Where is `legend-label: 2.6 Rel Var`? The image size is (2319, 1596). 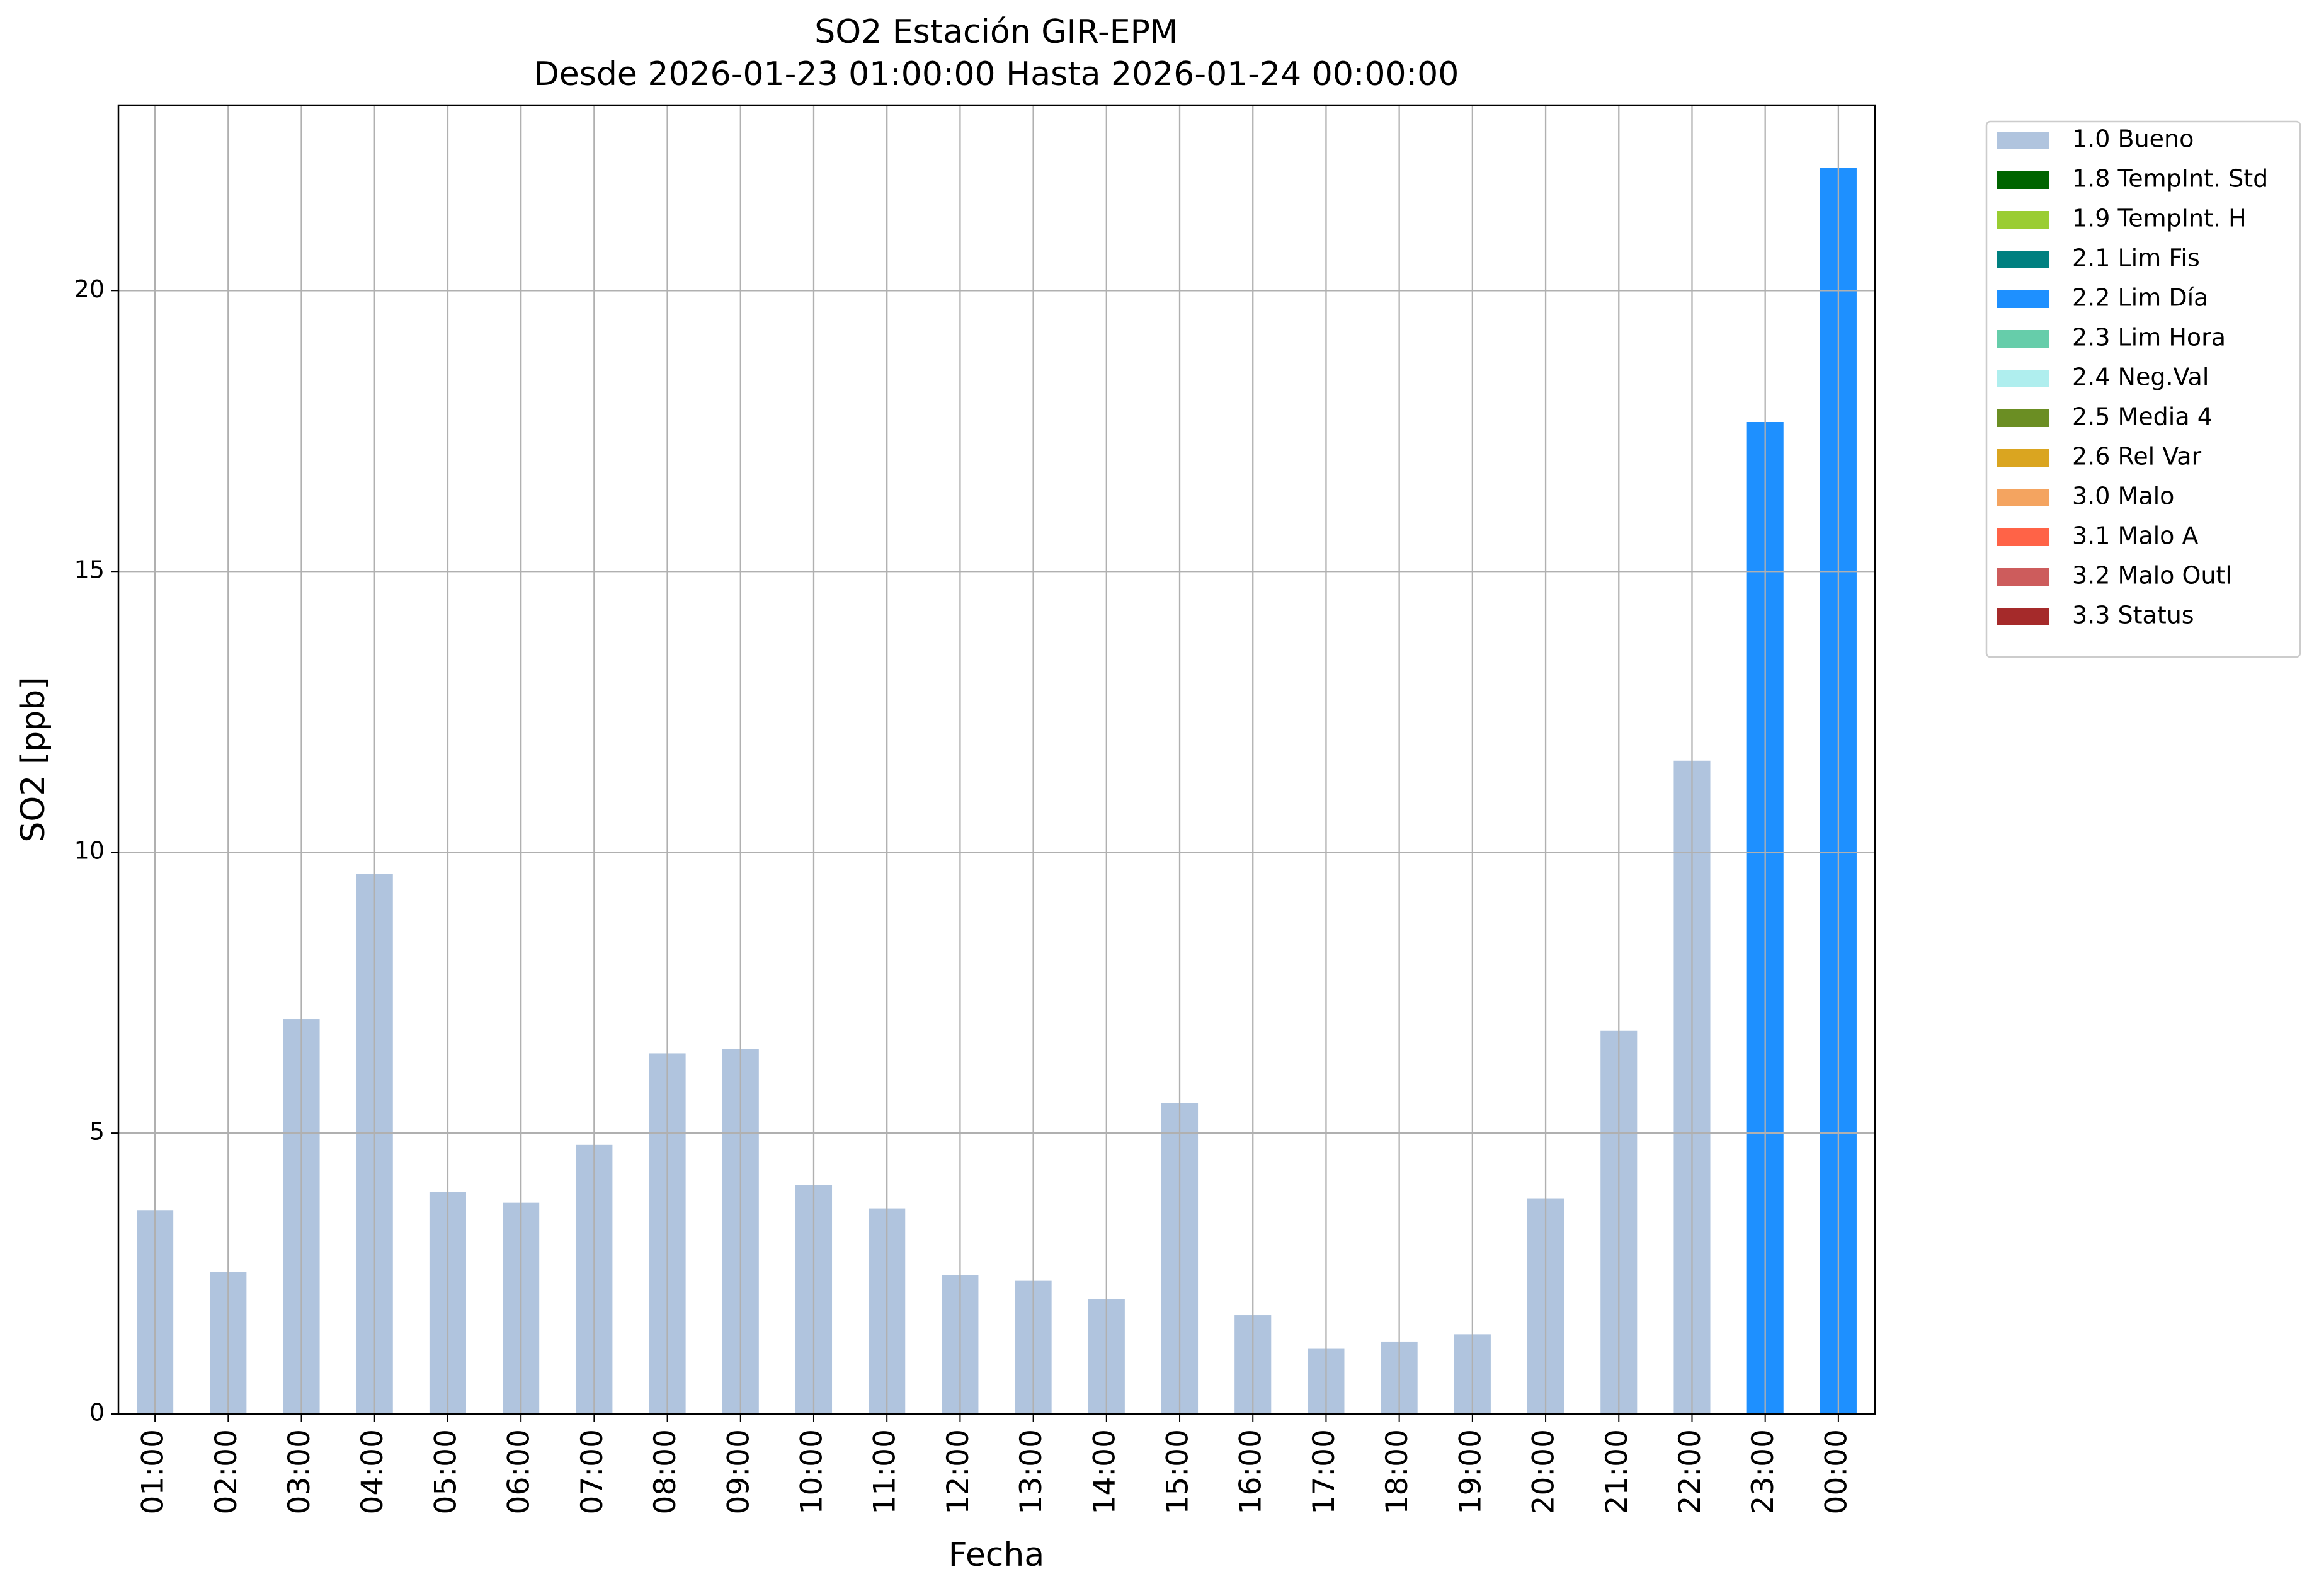
legend-label: 2.6 Rel Var is located at coordinates (2137, 456).